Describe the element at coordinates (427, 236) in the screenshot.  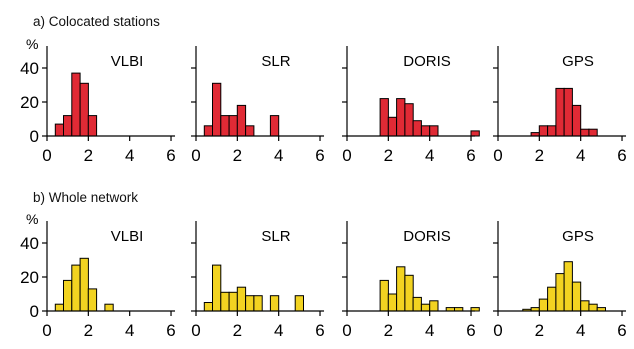
I see `panel-label-doris-whole: DORIS` at that location.